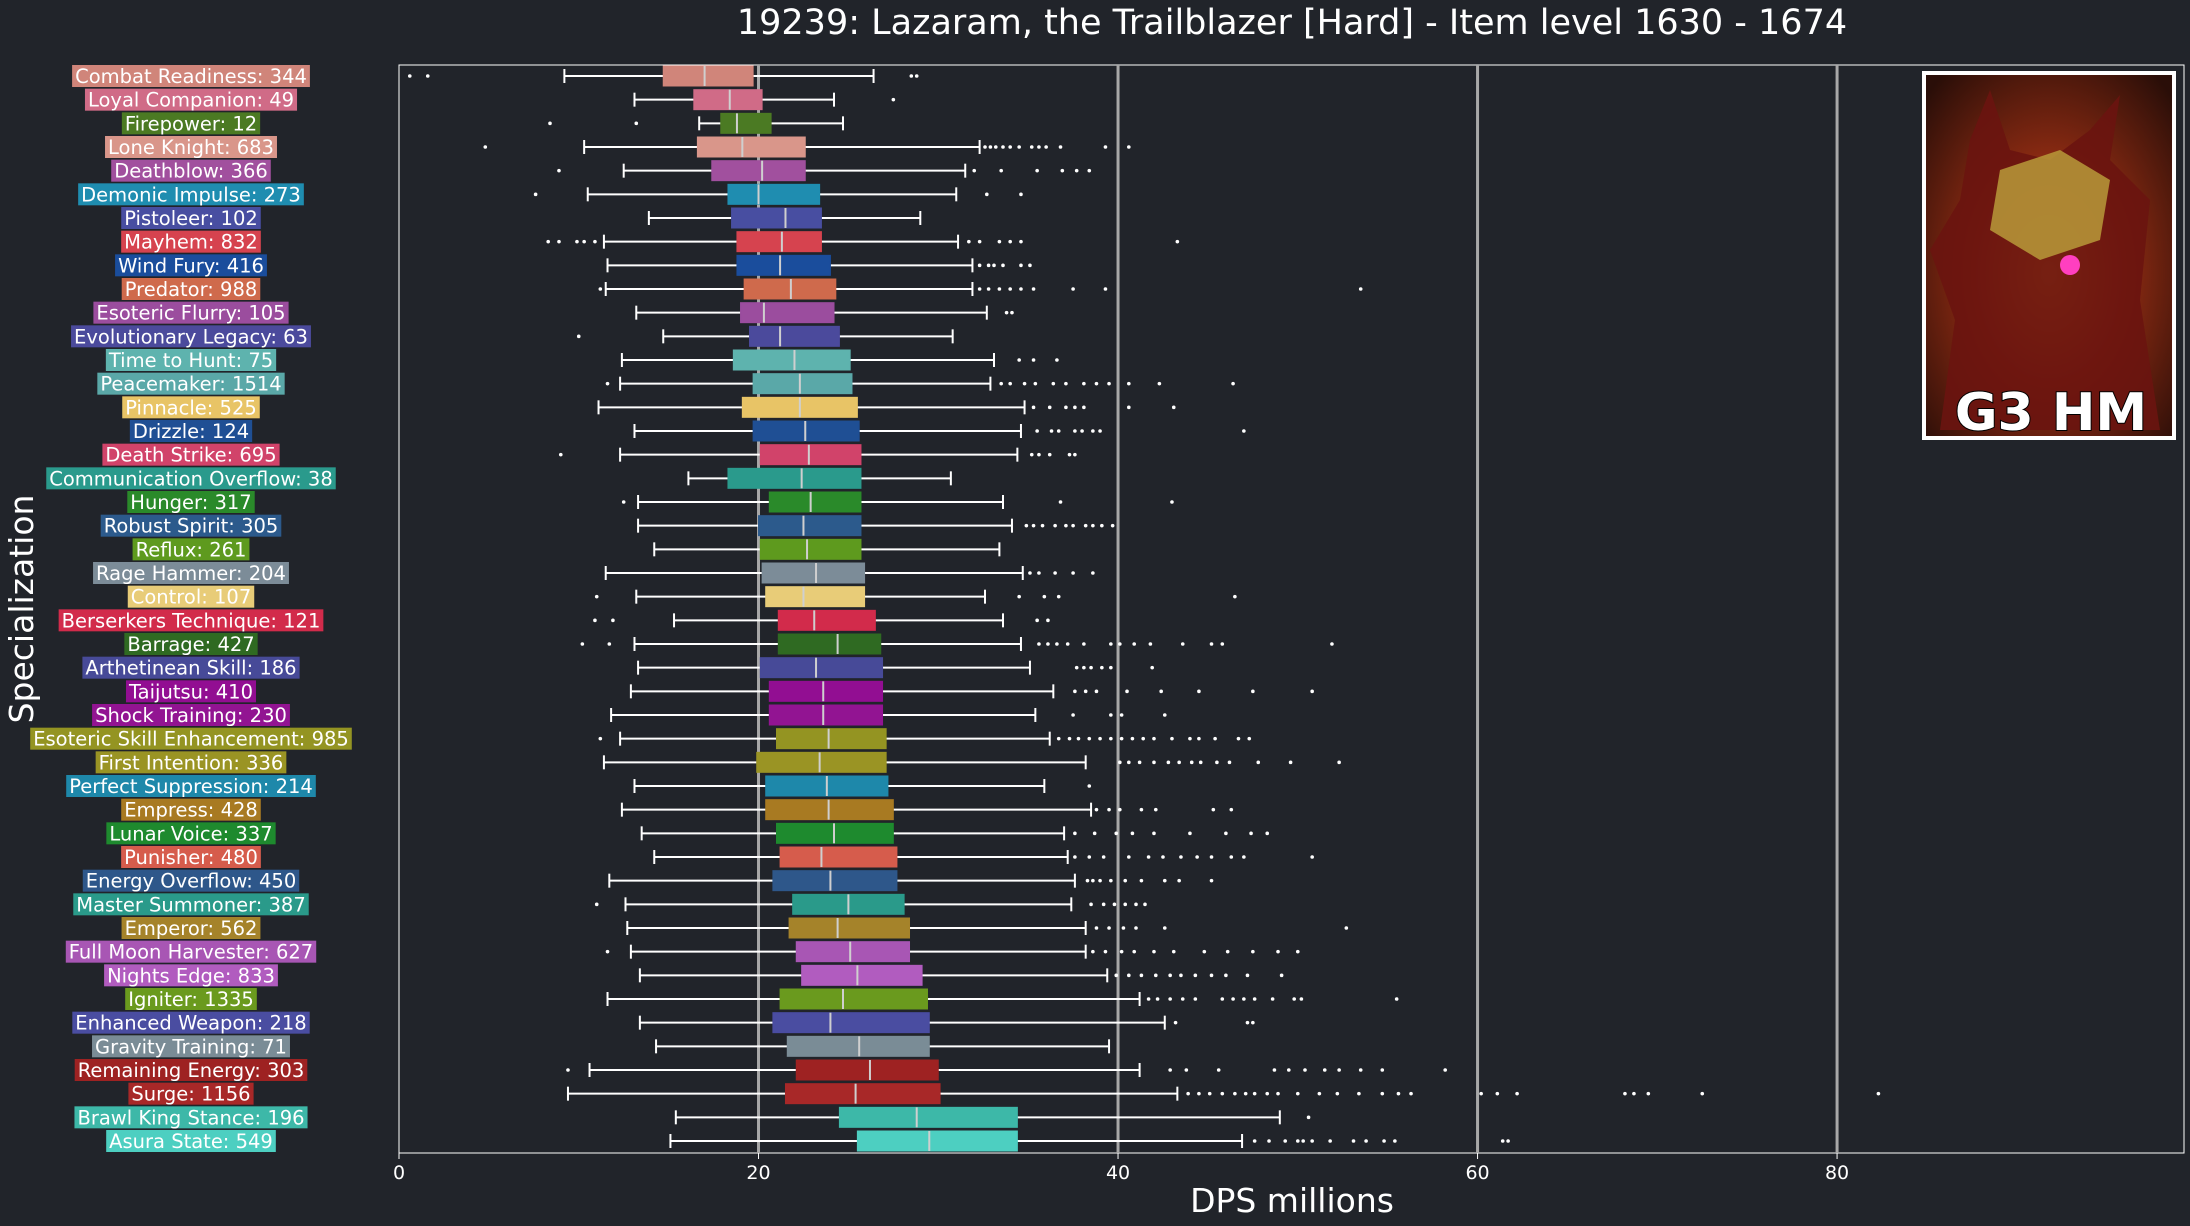 This screenshot has width=2190, height=1226. What do you see at coordinates (1121, 1168) in the screenshot?
I see `x-axis-ticks: 0 20 40 60 80` at bounding box center [1121, 1168].